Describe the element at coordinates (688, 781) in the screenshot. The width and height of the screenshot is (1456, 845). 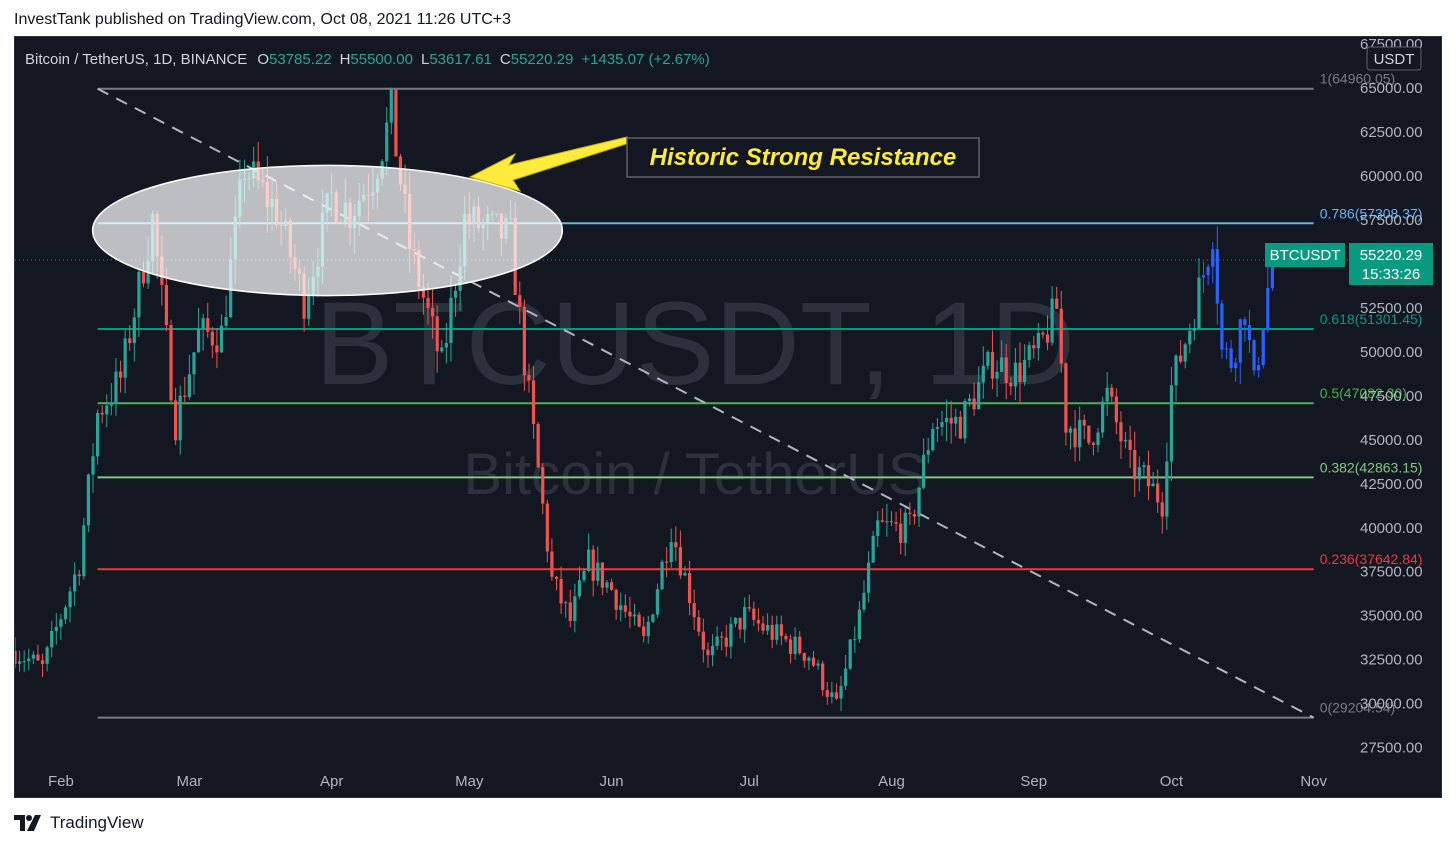
I see `time-axis: Feb Mar Apr May Jun Jul Aug Sep Oct Nov` at that location.